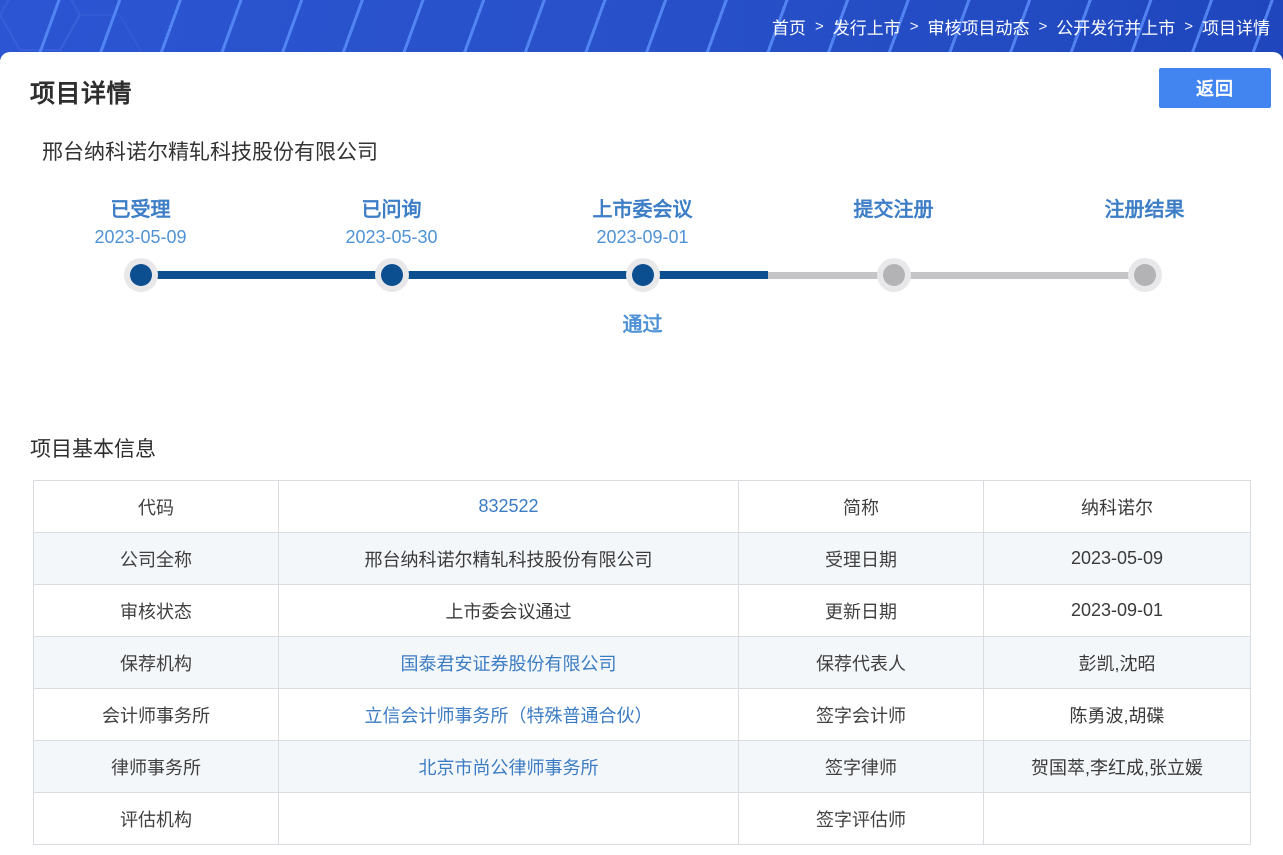 This screenshot has height=855, width=1283. I want to click on timeline-step-listing-committee: 上市委会议 2023-09-01 通过, so click(642, 266).